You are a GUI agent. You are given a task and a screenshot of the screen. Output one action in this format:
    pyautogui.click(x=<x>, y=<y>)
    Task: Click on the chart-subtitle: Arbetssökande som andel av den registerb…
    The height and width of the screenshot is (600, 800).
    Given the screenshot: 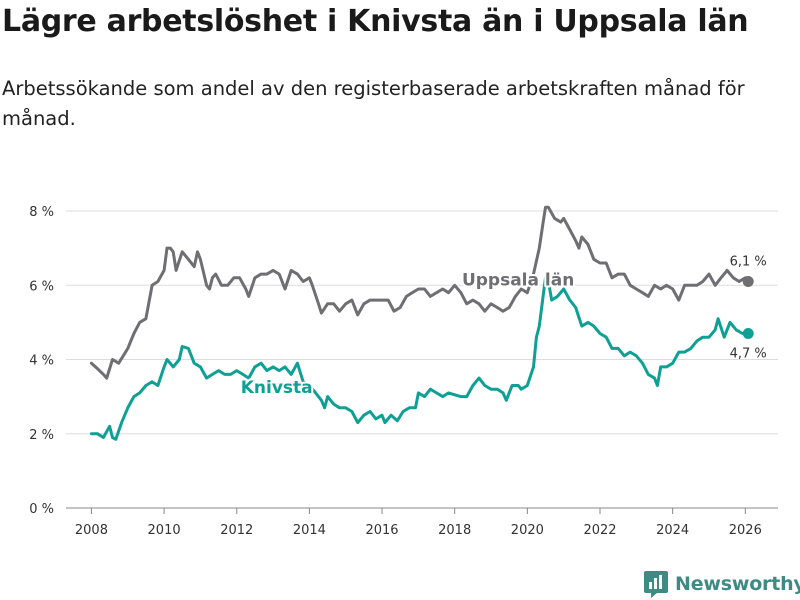 What is the action you would take?
    pyautogui.click(x=373, y=103)
    